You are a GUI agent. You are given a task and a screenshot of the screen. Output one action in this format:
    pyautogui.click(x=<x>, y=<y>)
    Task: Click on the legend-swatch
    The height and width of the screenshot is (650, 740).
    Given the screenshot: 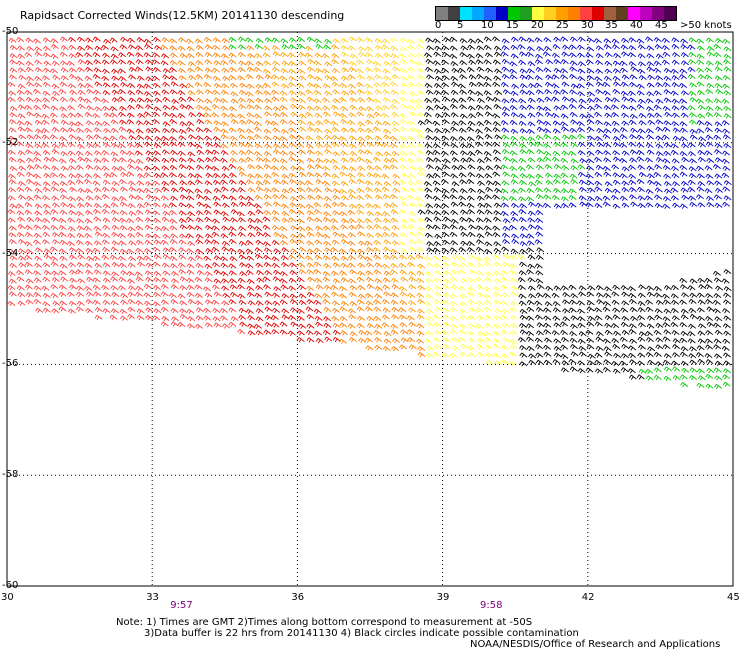 What is the action you would take?
    pyautogui.click(x=670, y=13)
    